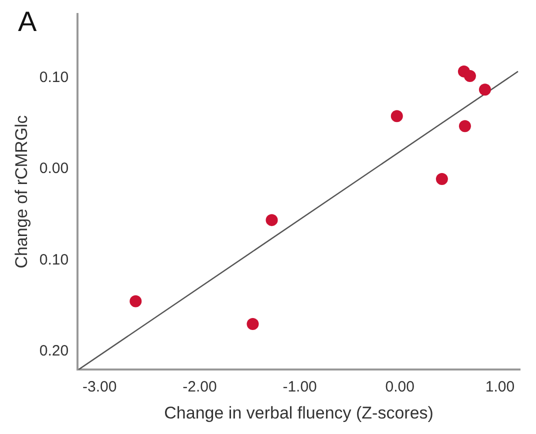 The width and height of the screenshot is (536, 434). I want to click on x-tick-label: 0.00, so click(399, 387).